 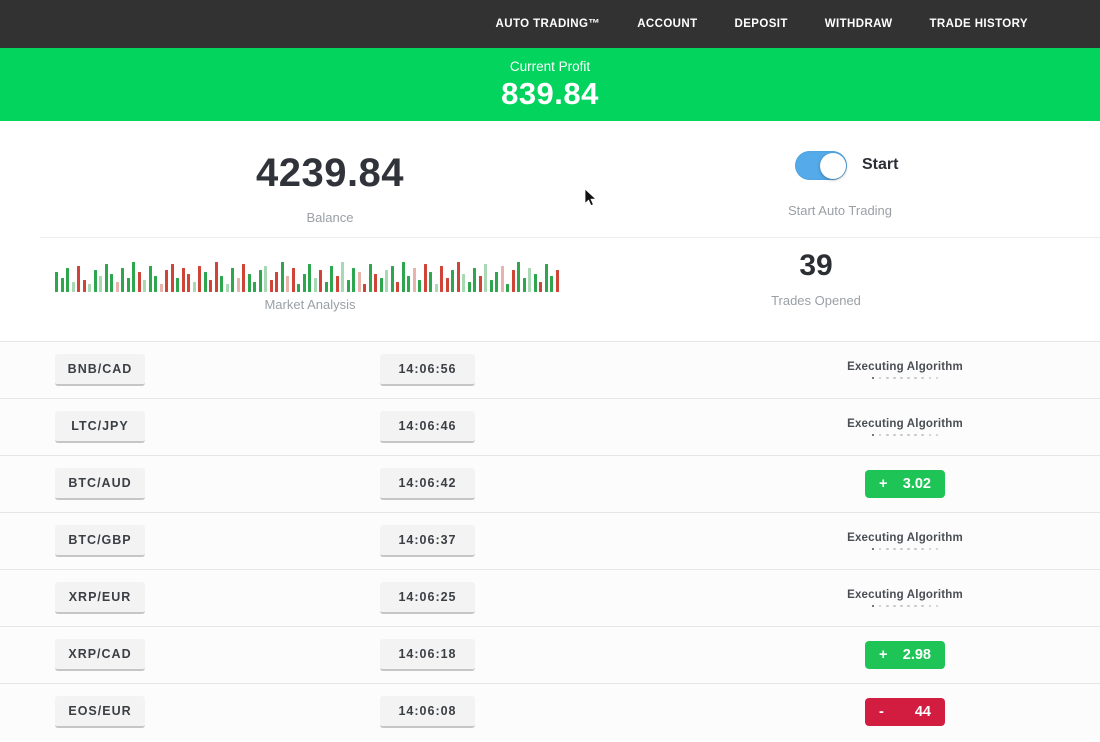 What do you see at coordinates (190, 712) in the screenshot?
I see `trade-pair-cell: EOS/EUR` at bounding box center [190, 712].